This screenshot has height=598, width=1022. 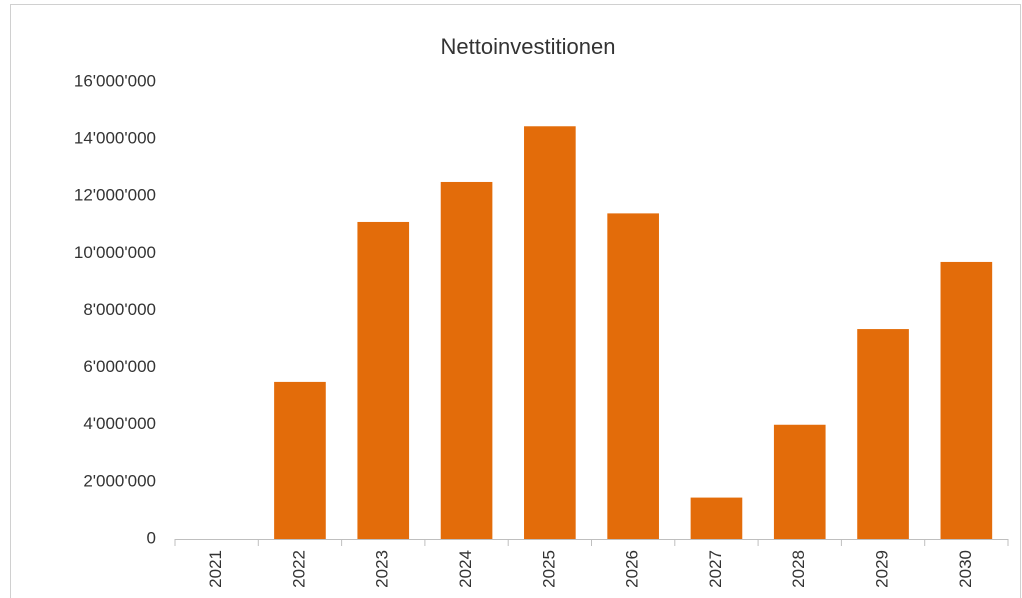 What do you see at coordinates (115, 80) in the screenshot?
I see `y-tick-label: 16'000'000` at bounding box center [115, 80].